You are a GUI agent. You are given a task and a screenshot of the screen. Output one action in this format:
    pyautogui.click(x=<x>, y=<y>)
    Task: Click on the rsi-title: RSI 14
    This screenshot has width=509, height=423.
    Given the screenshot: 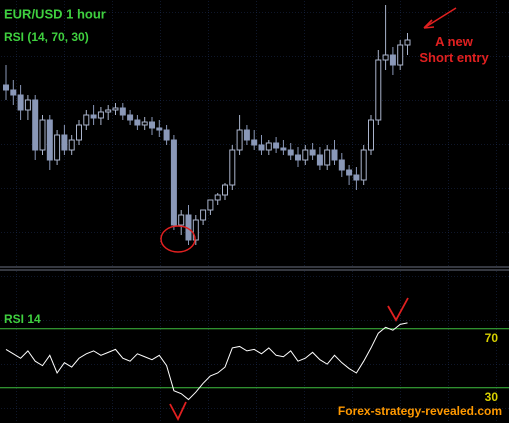 What is the action you would take?
    pyautogui.click(x=22, y=319)
    